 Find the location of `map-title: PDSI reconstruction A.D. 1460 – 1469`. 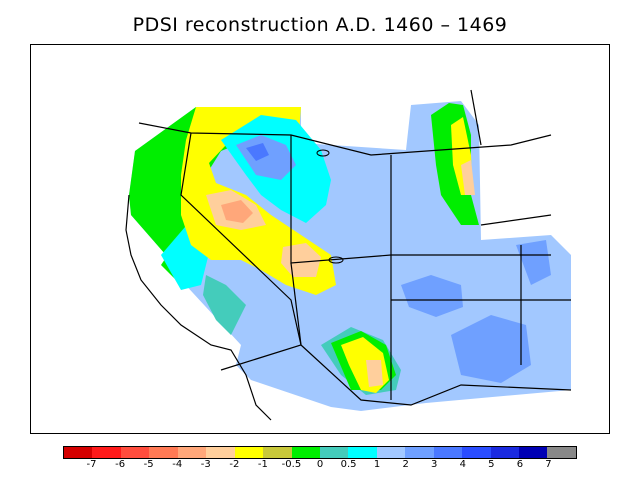

map-title: PDSI reconstruction A.D. 1460 – 1469 is located at coordinates (320, 25).